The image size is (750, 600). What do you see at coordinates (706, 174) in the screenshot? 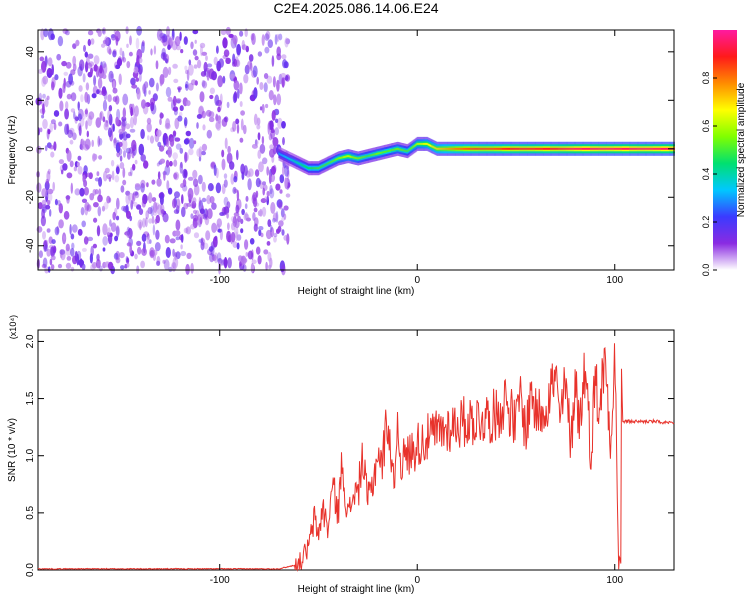
I see `colorbar-tick-label: 0.4` at bounding box center [706, 174].